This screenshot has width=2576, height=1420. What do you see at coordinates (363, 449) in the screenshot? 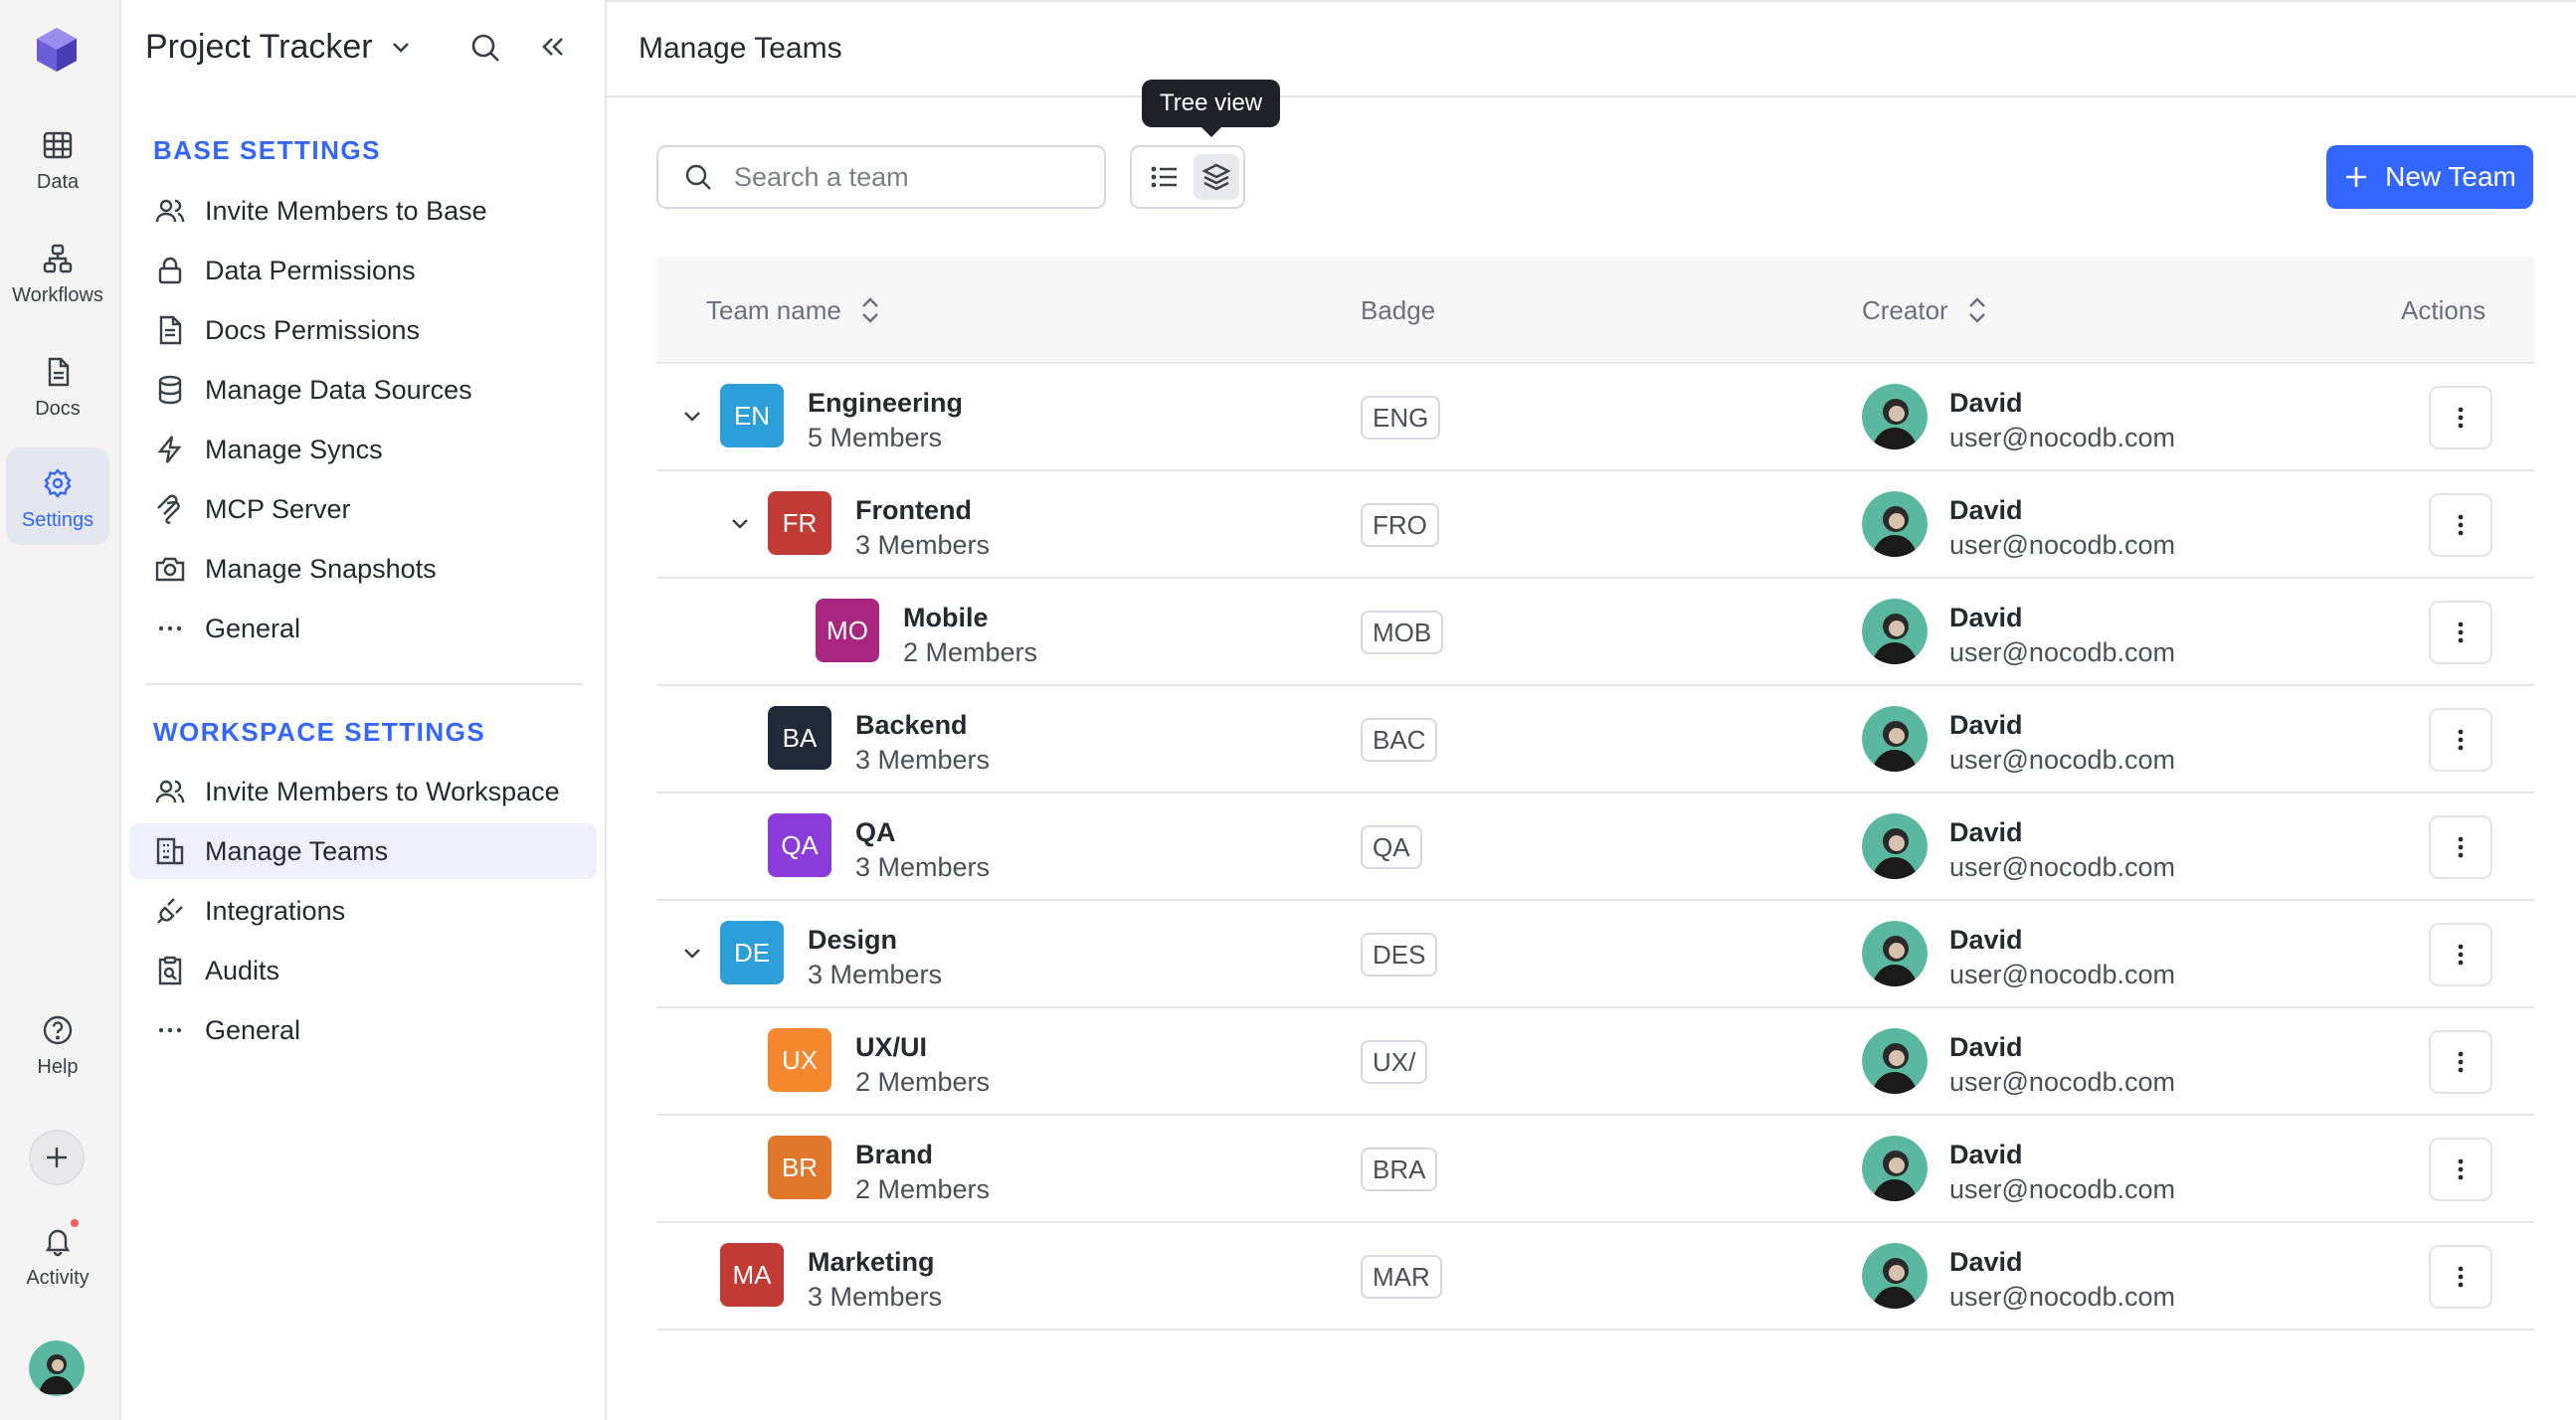
I see `sidebar-item-manage-syncs: Manage Syncs` at bounding box center [363, 449].